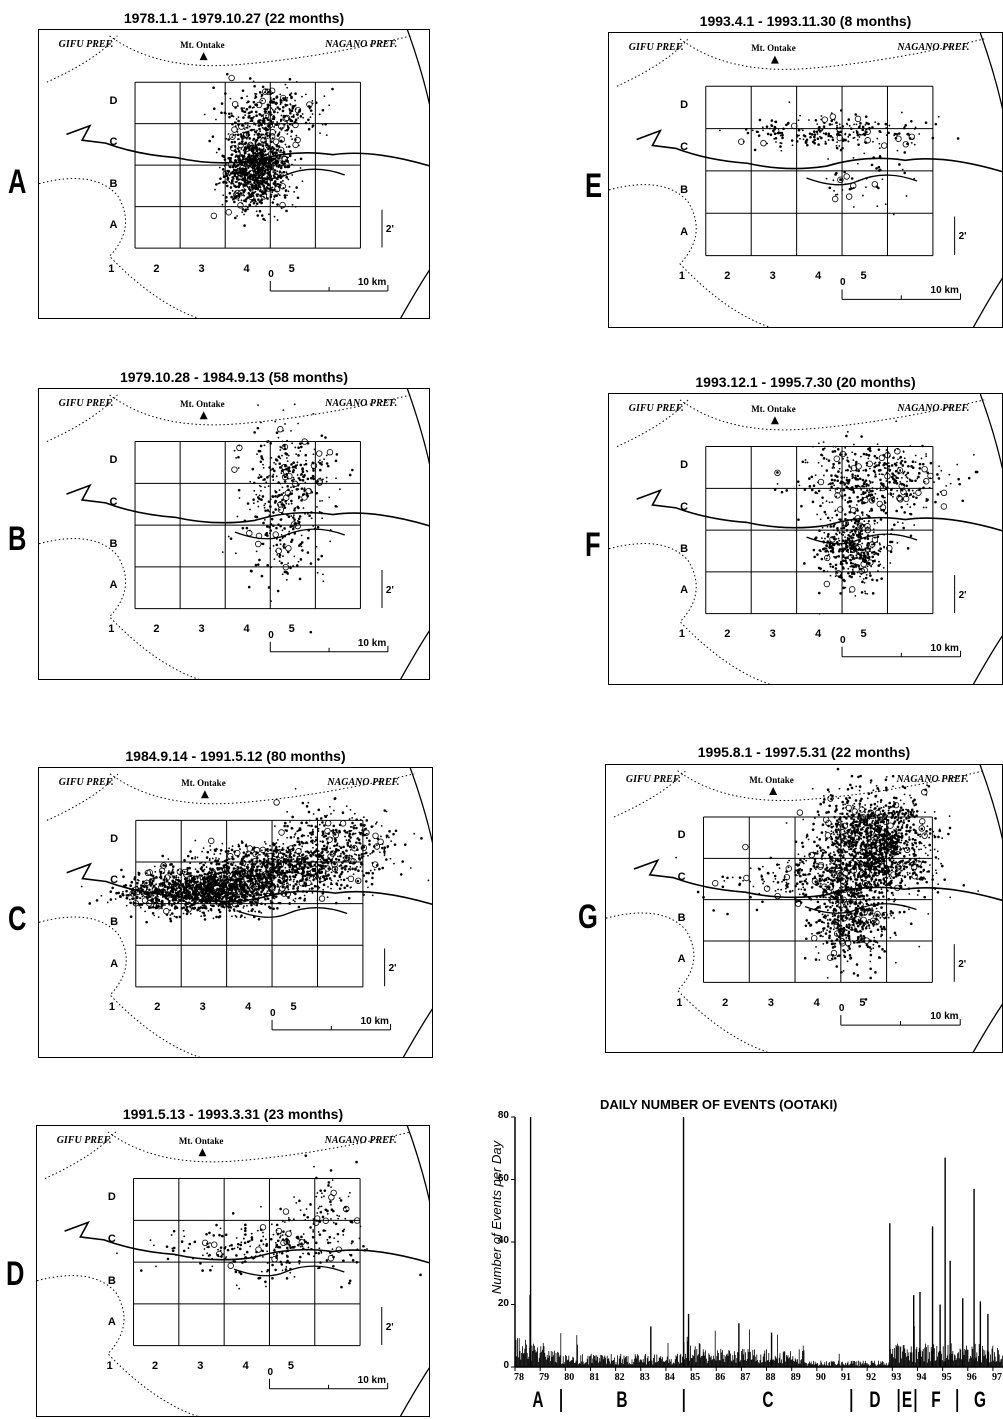  What do you see at coordinates (770, 1377) in the screenshot?
I see `x-tick-label: 88` at bounding box center [770, 1377].